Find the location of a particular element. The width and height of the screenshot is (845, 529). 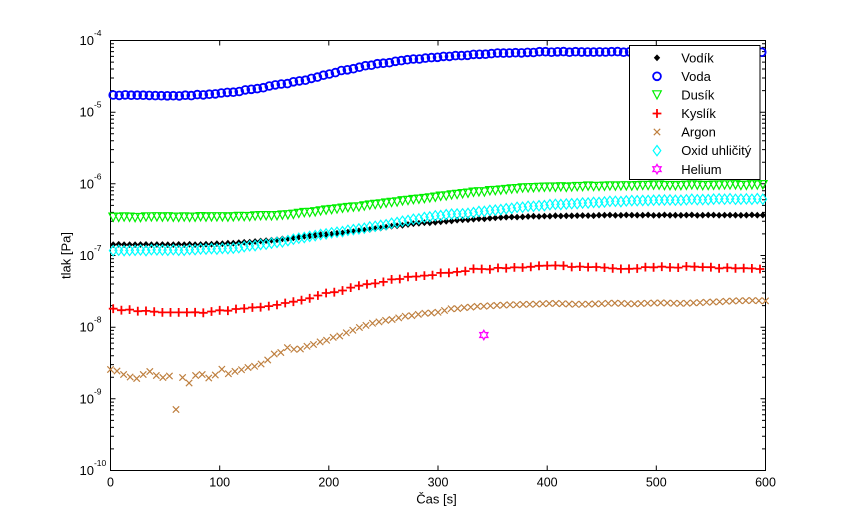

svg-text: Vodík is located at coordinates (697, 58).